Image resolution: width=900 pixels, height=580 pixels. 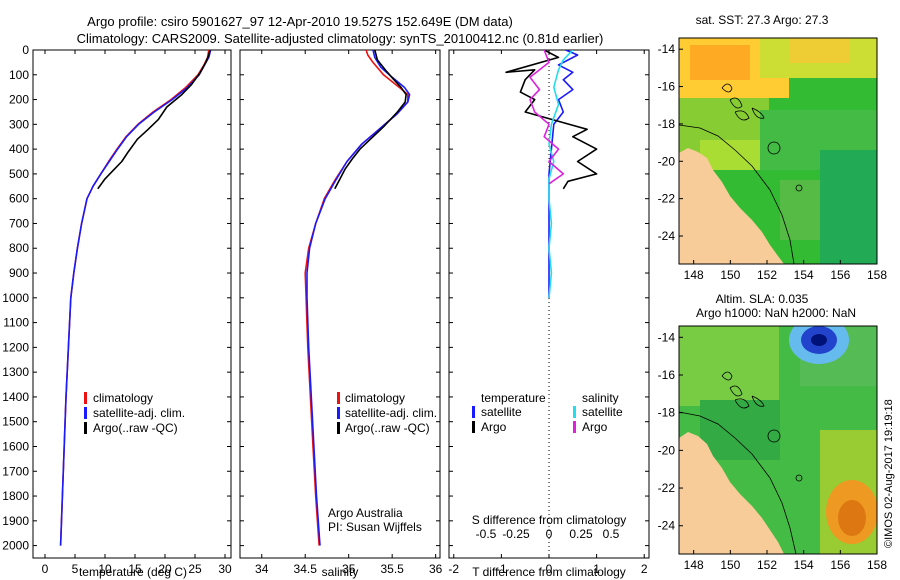 What do you see at coordinates (667, 49) in the screenshot?
I see `map-y-tick-label: -14` at bounding box center [667, 49].